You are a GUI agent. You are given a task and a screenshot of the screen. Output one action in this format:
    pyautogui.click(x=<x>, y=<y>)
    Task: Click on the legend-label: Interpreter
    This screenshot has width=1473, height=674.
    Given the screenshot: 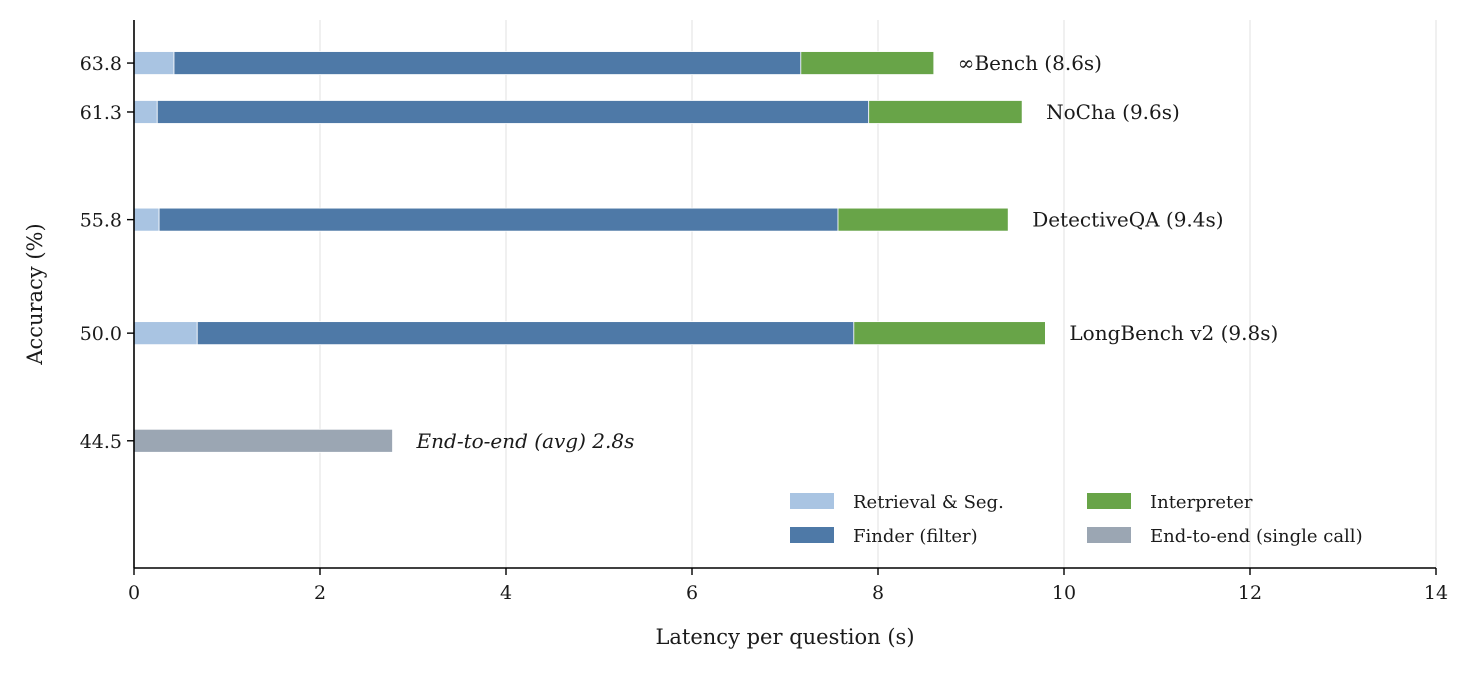 What is the action you would take?
    pyautogui.click(x=1201, y=502)
    